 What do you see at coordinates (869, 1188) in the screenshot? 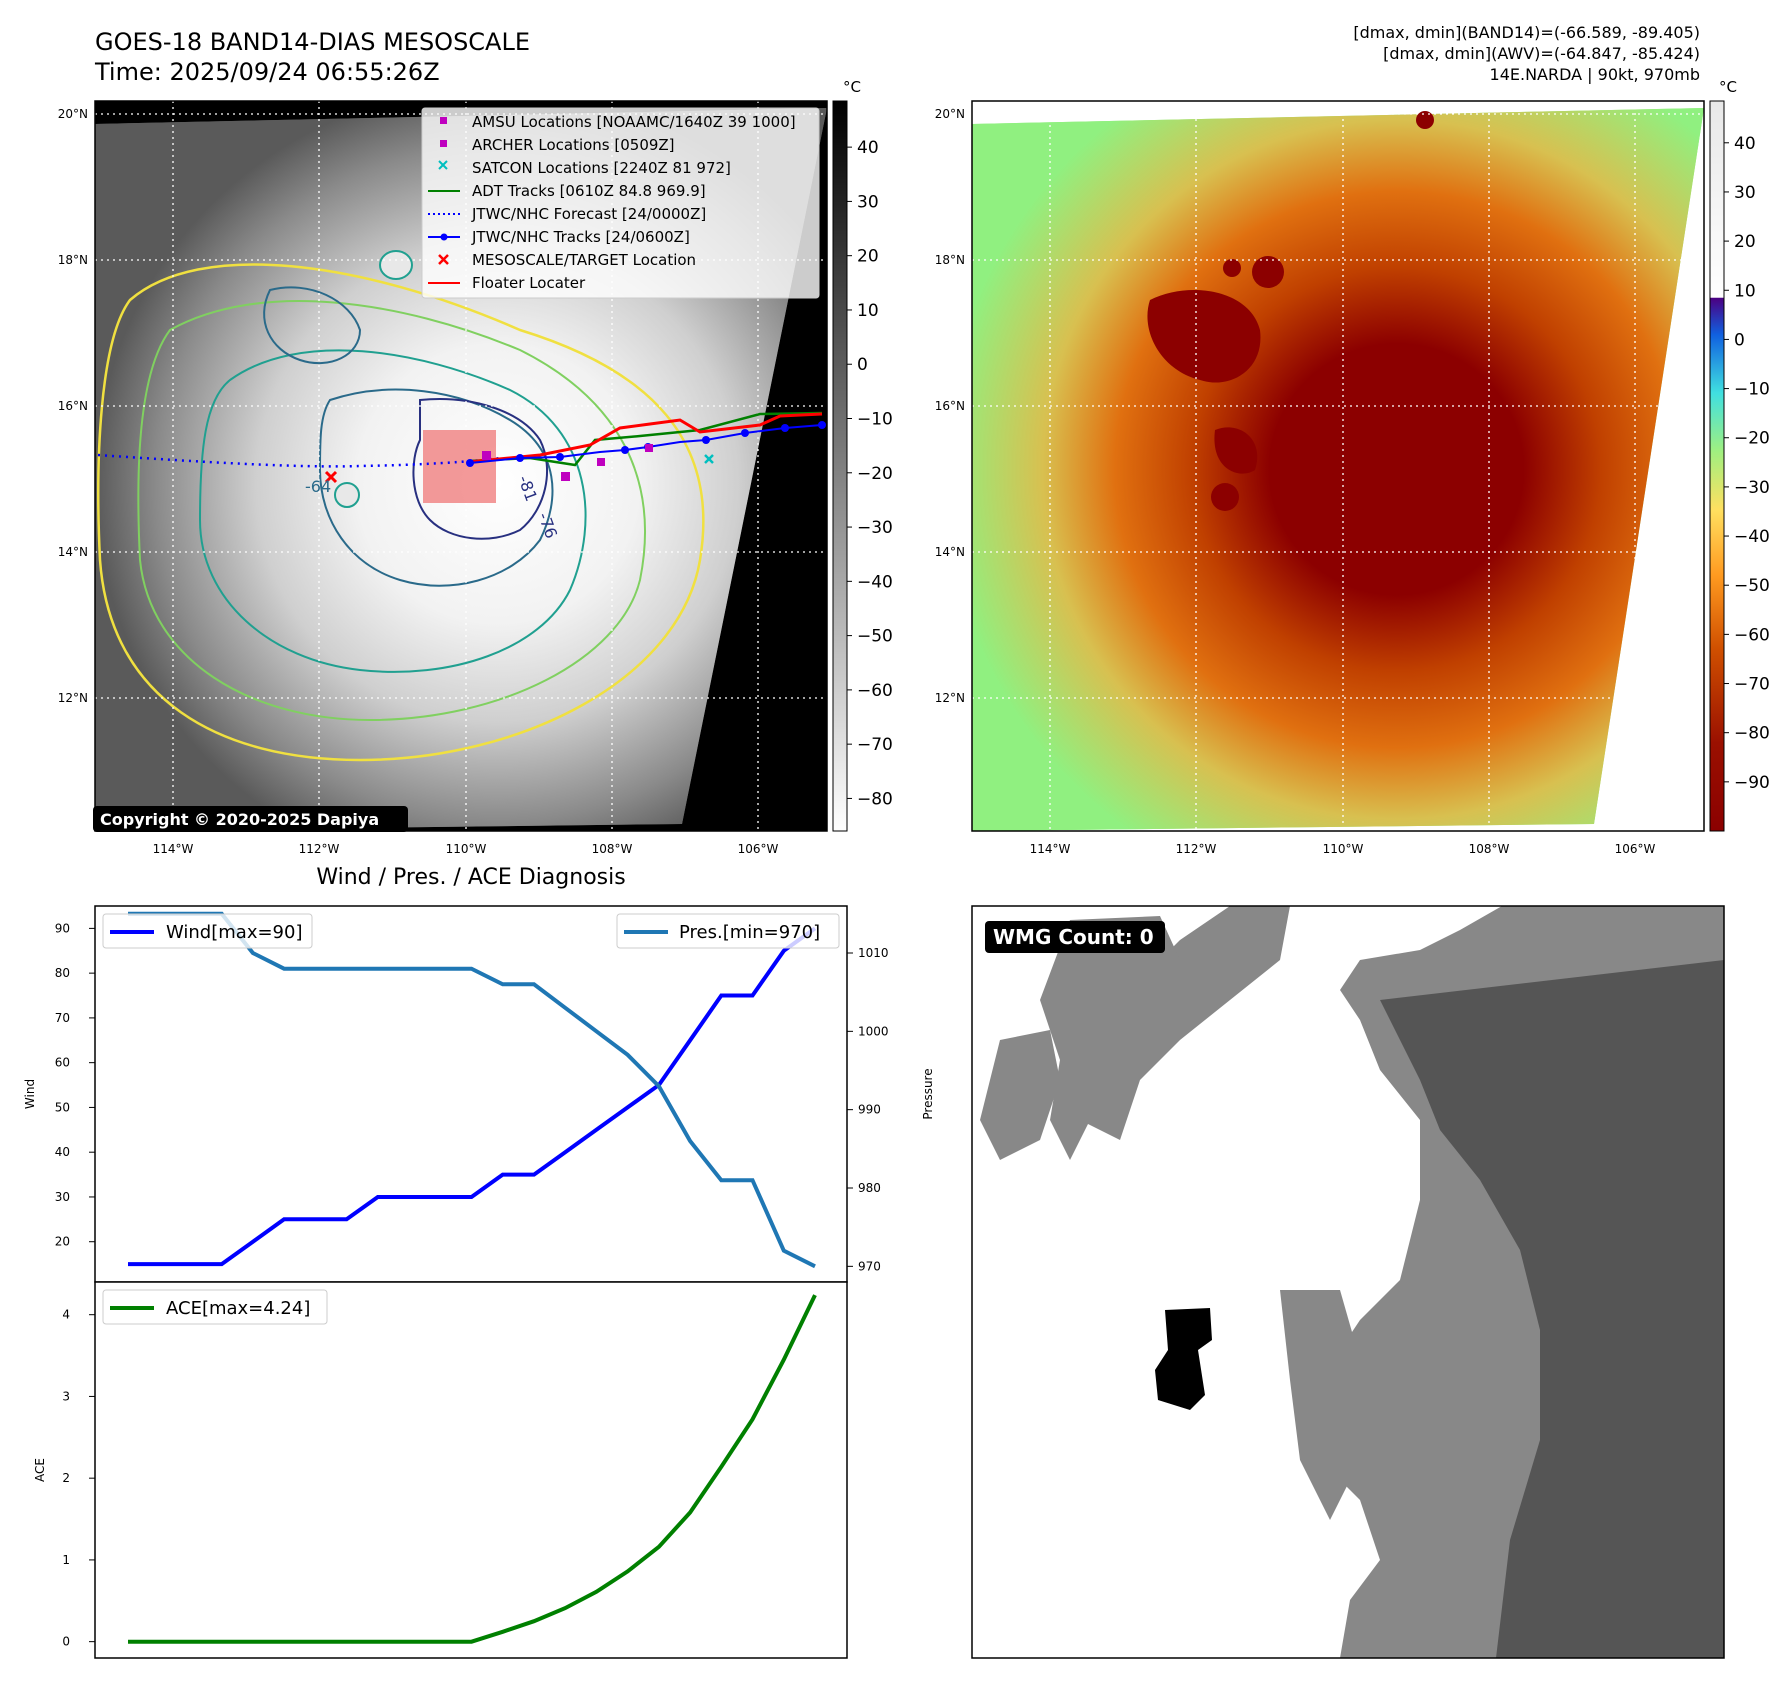
I see `axis-tick-label: 980` at bounding box center [869, 1188].